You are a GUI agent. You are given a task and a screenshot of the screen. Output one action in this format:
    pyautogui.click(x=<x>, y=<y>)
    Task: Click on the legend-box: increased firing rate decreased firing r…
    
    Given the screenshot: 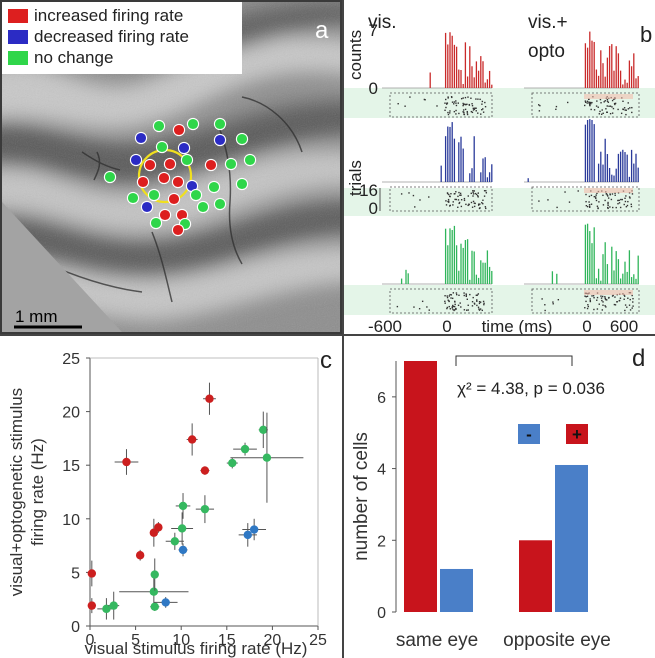 What is the action you would take?
    pyautogui.click(x=122, y=38)
    